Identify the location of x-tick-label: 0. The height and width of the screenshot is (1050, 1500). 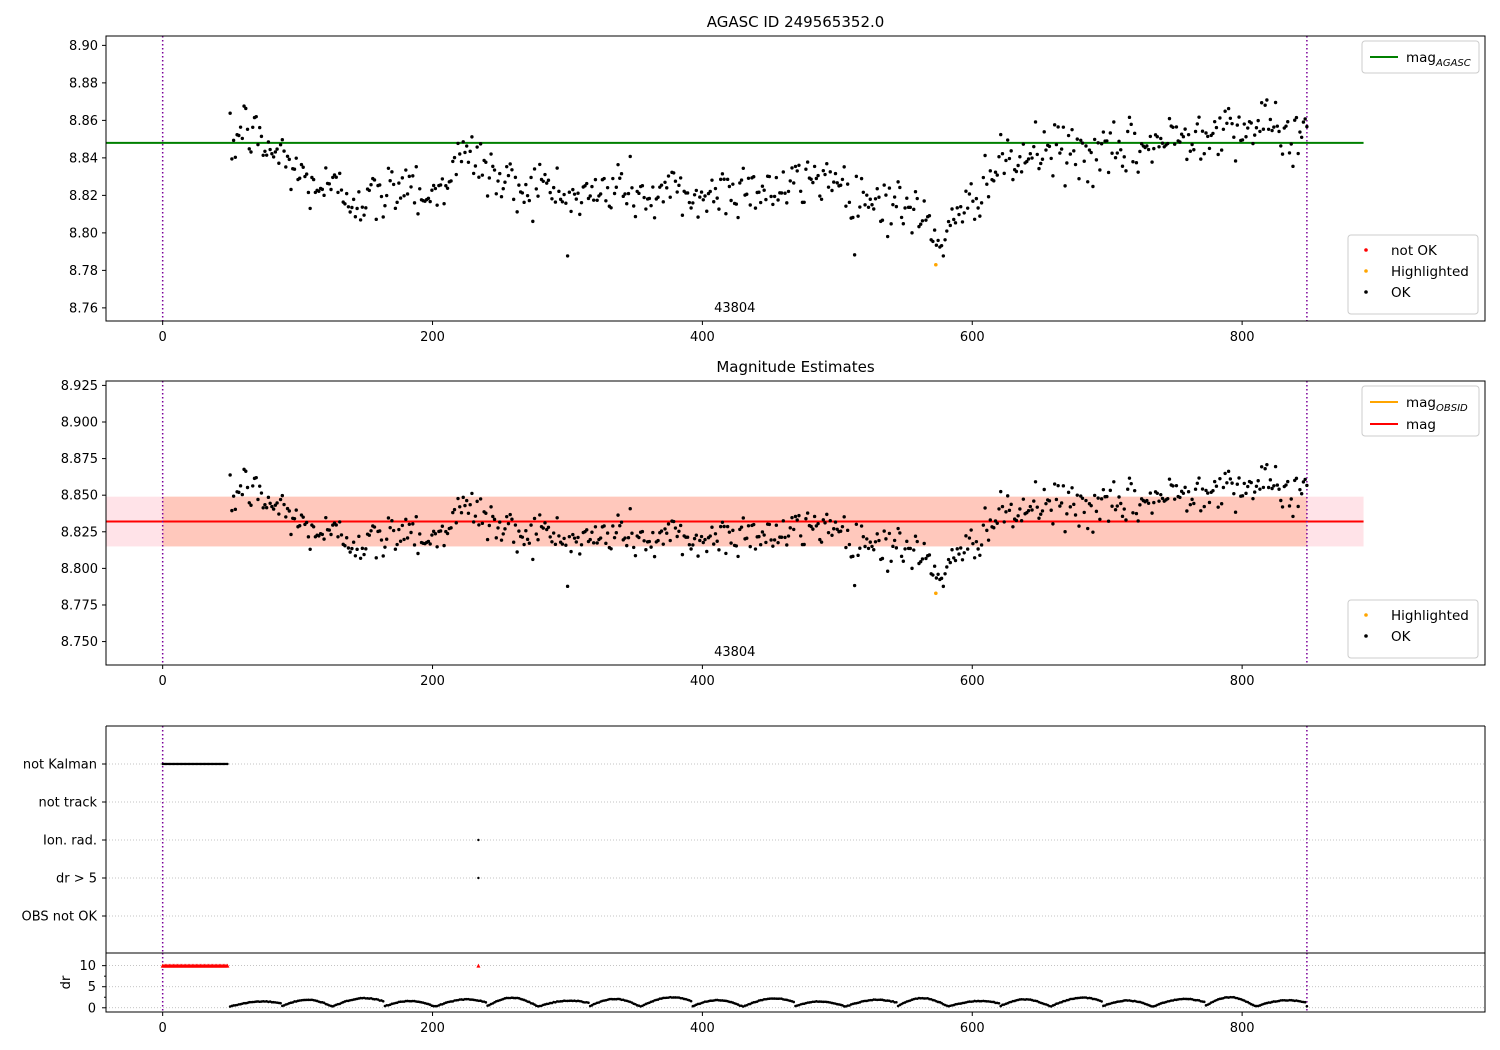
(163, 337).